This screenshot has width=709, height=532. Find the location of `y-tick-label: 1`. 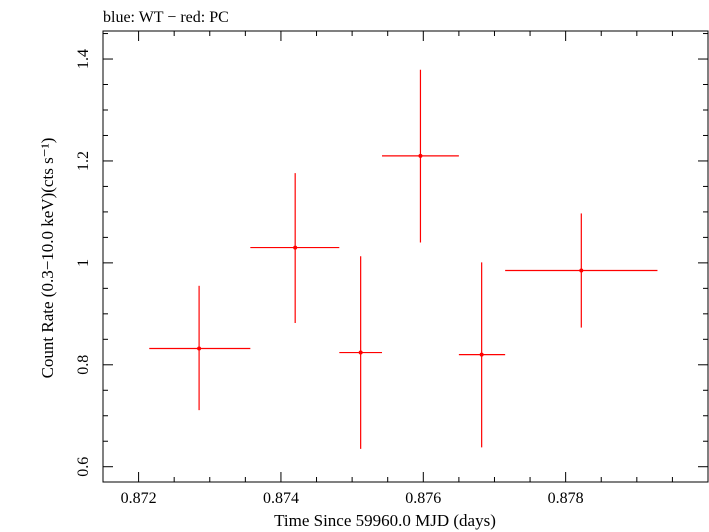

y-tick-label: 1 is located at coordinates (83, 263).